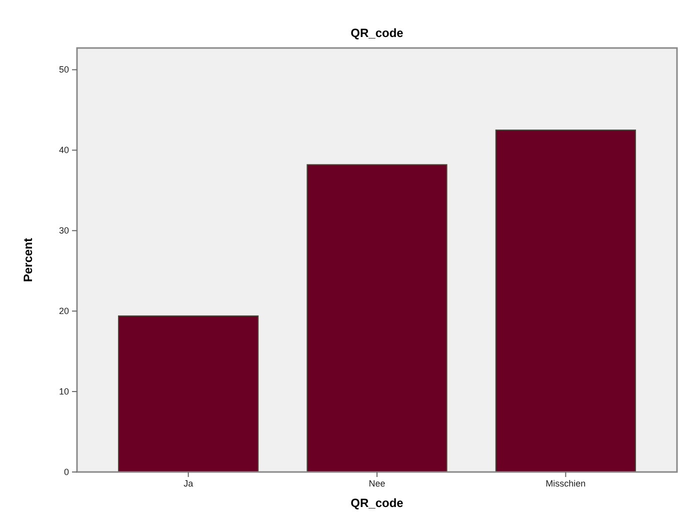  What do you see at coordinates (377, 33) in the screenshot?
I see `chart-title: QR_code` at bounding box center [377, 33].